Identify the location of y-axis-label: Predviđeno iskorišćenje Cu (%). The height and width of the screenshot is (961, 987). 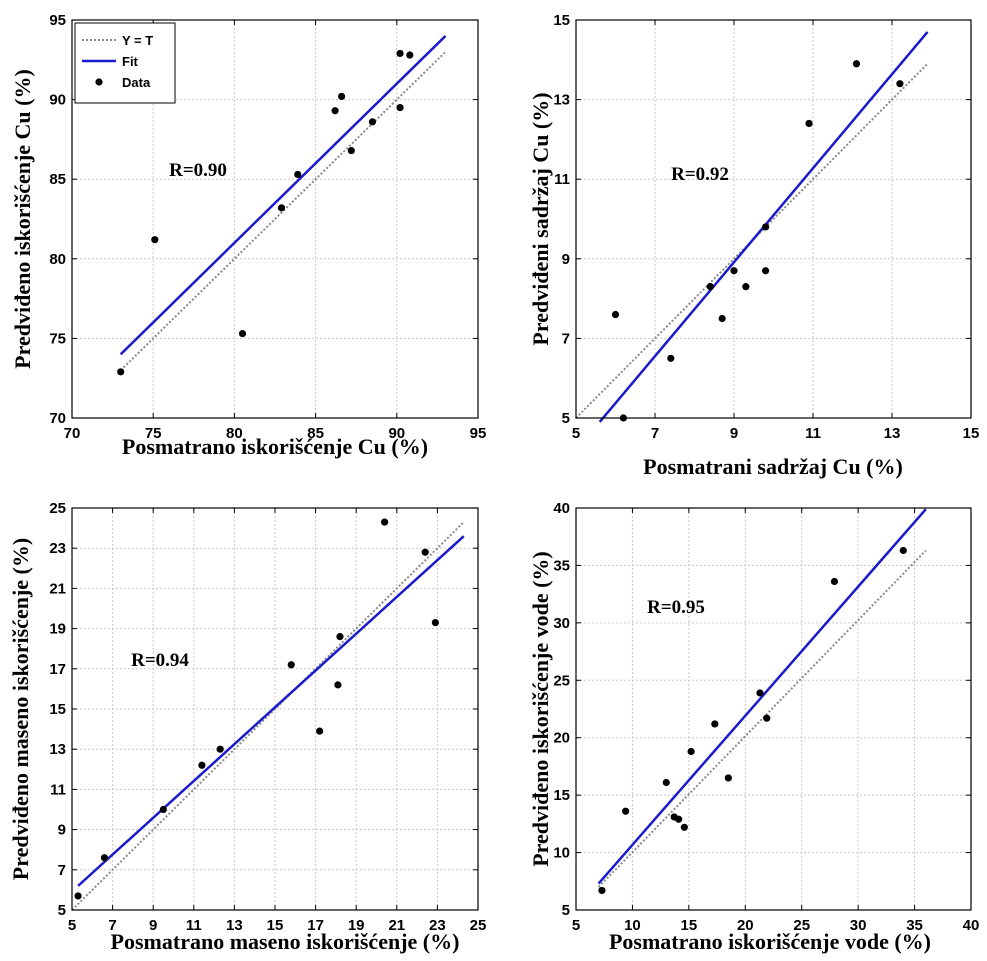
(22, 219).